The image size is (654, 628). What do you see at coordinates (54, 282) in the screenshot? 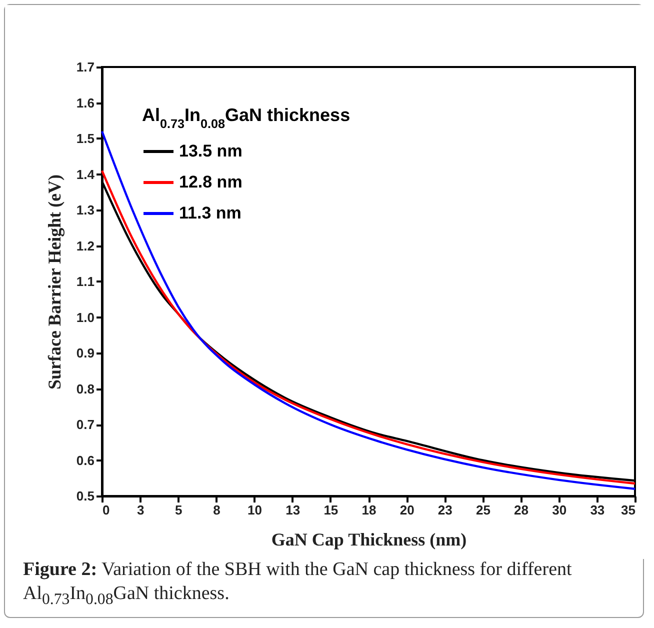
I see `y-axis-title: Surface Barrier Height (eV)` at bounding box center [54, 282].